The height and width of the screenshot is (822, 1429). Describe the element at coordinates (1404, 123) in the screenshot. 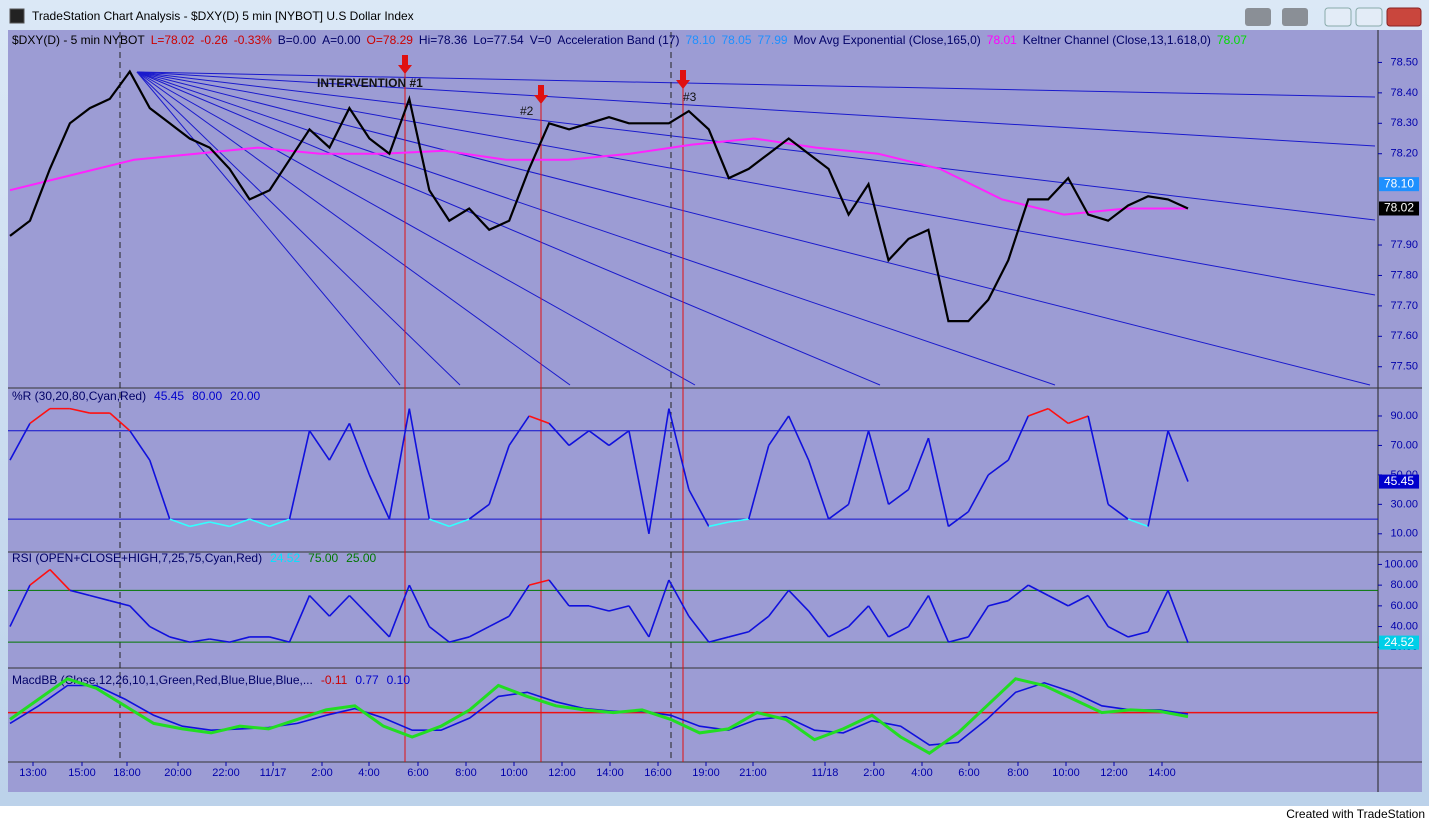

I see `y-tick-label: 78.30` at that location.